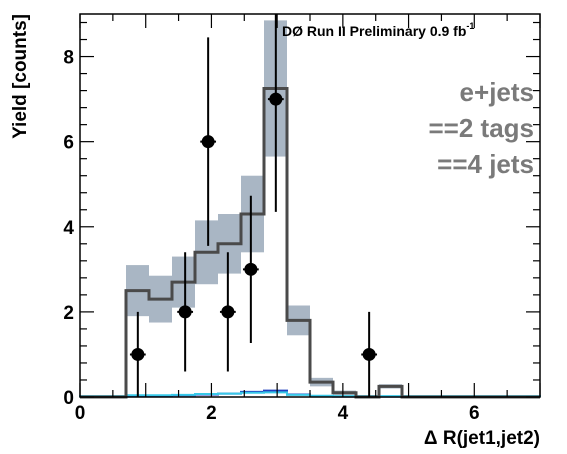  What do you see at coordinates (68, 58) in the screenshot?
I see `y-tick-label-4: 8` at bounding box center [68, 58].